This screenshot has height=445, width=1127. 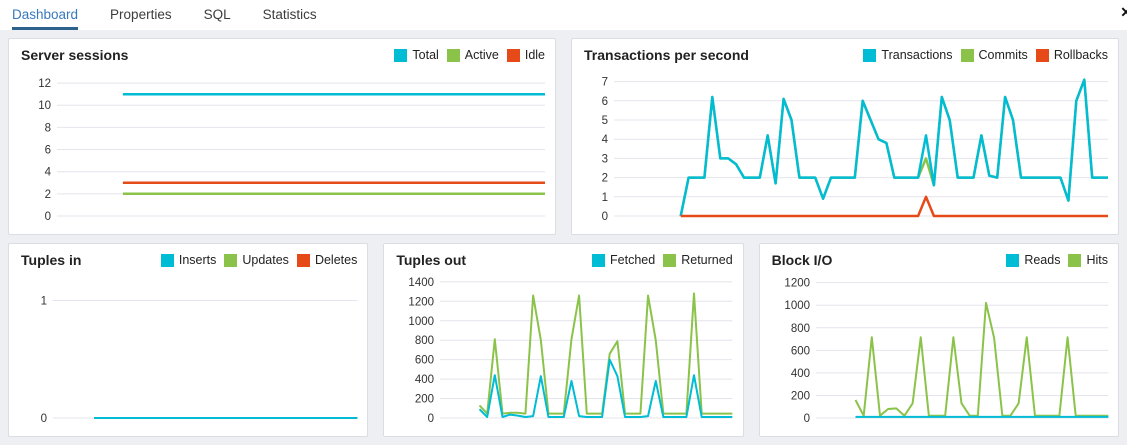 What do you see at coordinates (425, 55) in the screenshot?
I see `legend-label: Total` at bounding box center [425, 55].